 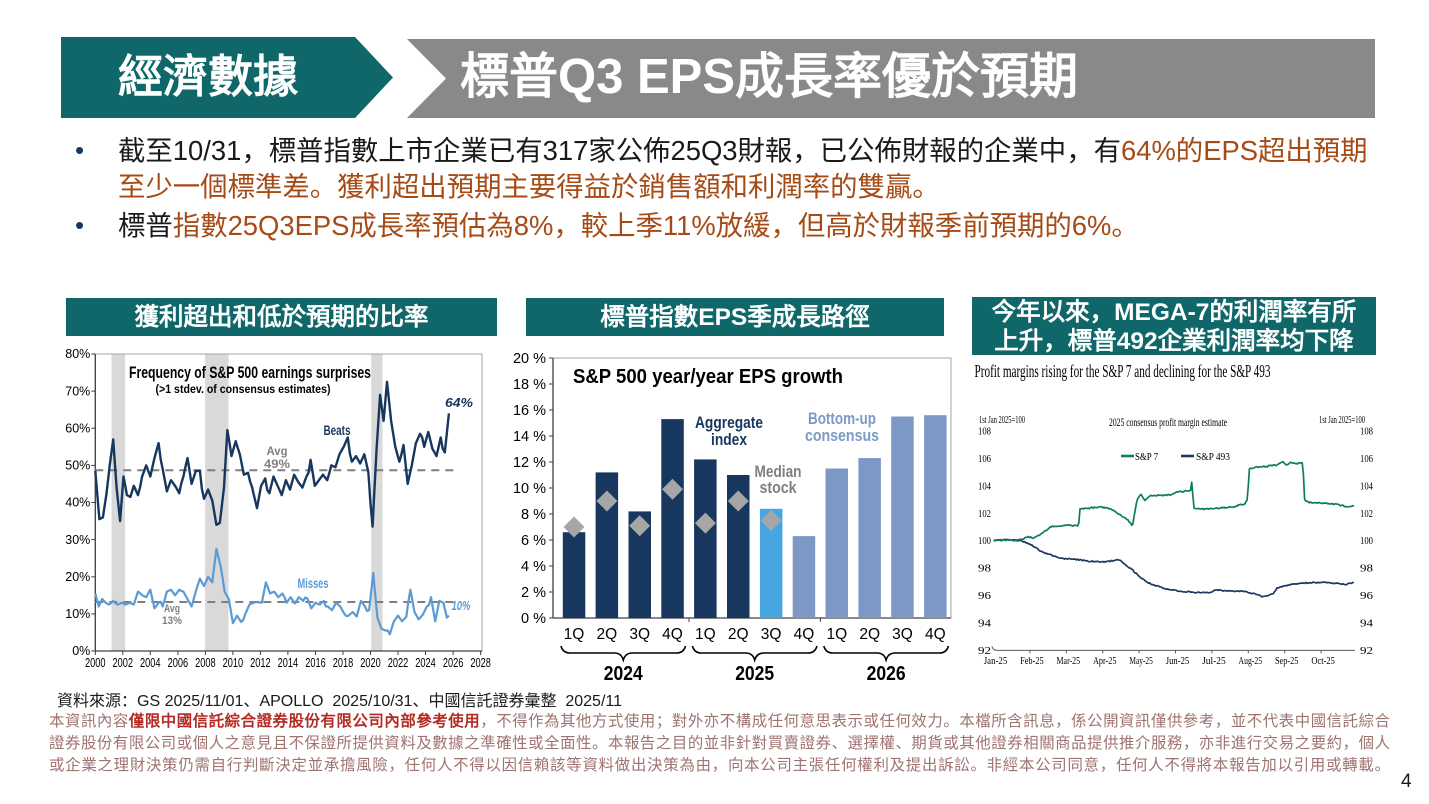 What do you see at coordinates (77, 577) in the screenshot?
I see `svg-text: 20%` at bounding box center [77, 577].